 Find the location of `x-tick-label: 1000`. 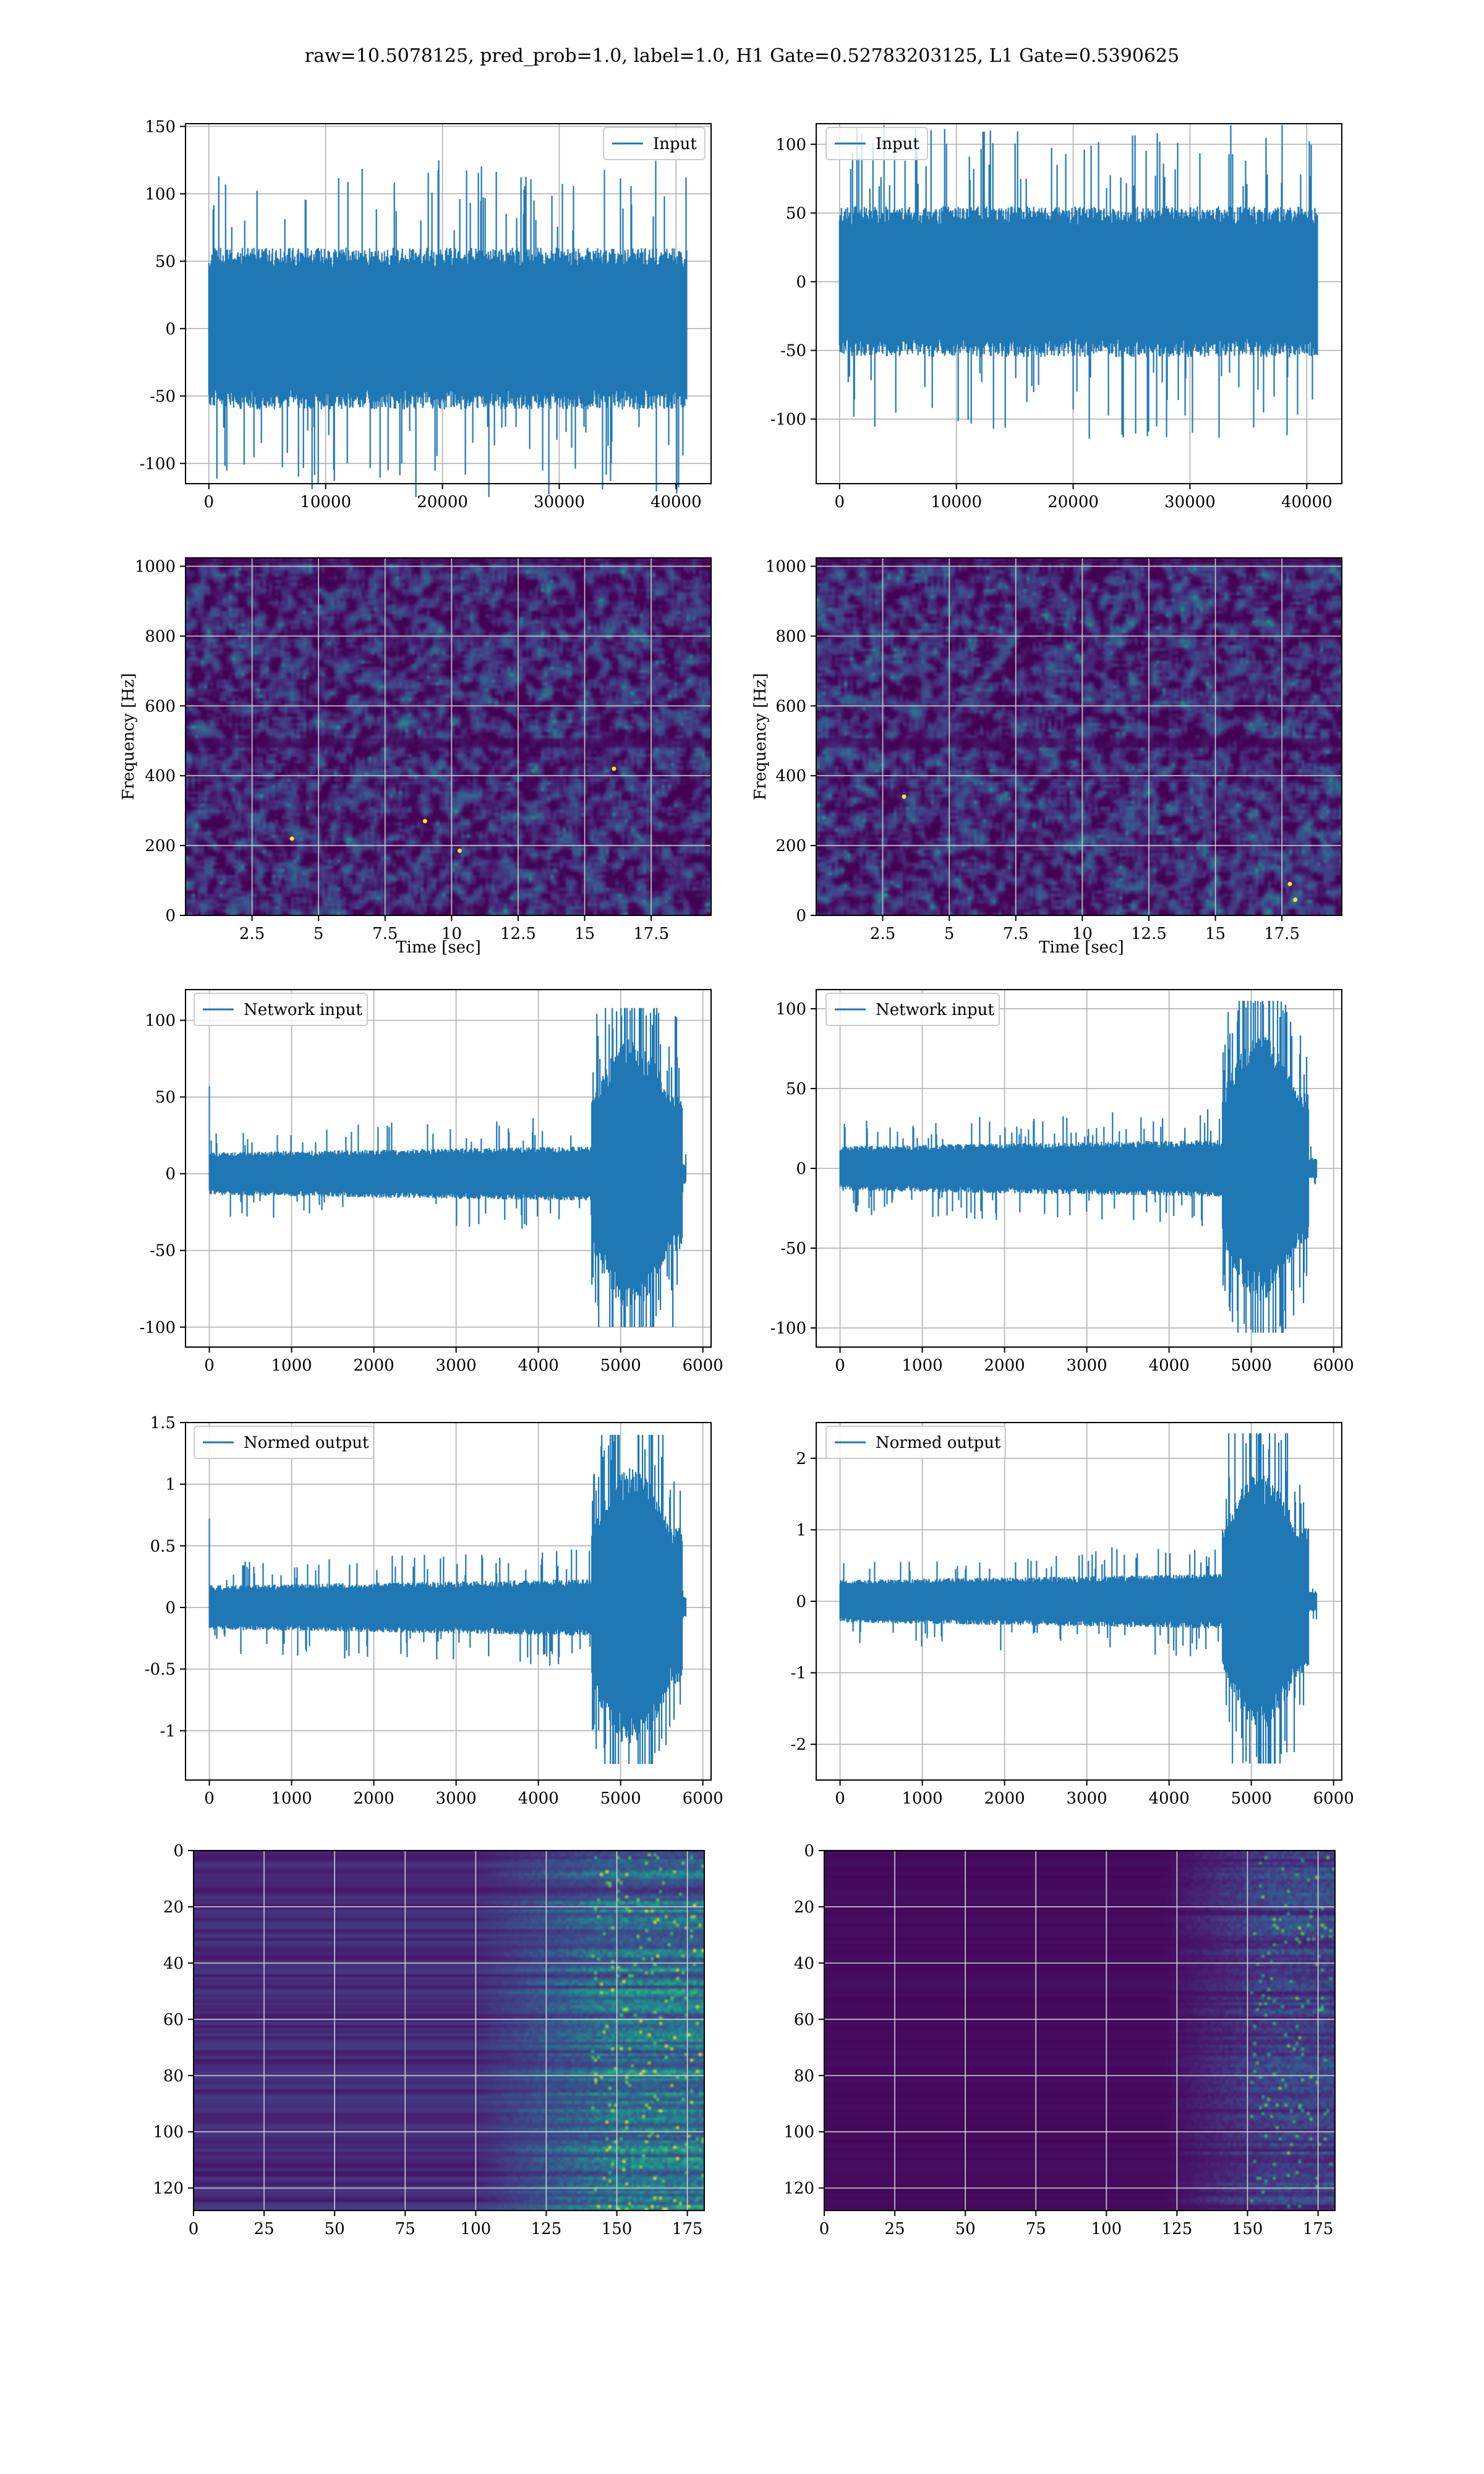

x-tick-label: 1000 is located at coordinates (922, 1365).